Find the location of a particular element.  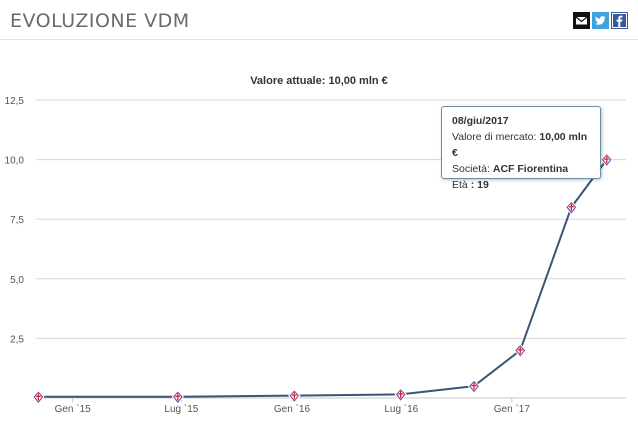

y-tick-label: 5,0 is located at coordinates (17, 280).